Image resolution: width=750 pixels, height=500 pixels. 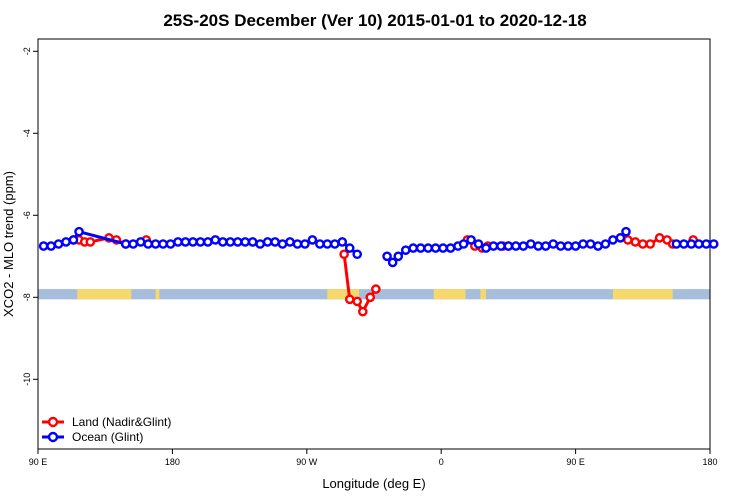 What do you see at coordinates (307, 462) in the screenshot?
I see `x-tick-label: 90 W` at bounding box center [307, 462].